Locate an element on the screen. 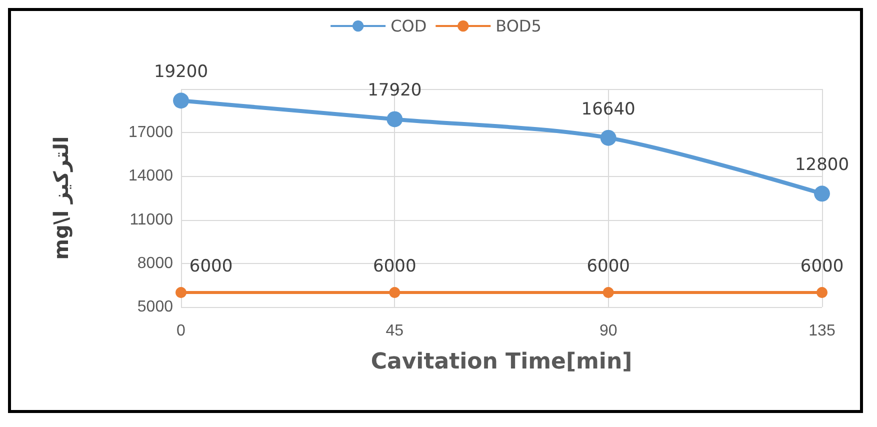 The width and height of the screenshot is (877, 427). y-tick-label: 11000 is located at coordinates (152, 219).